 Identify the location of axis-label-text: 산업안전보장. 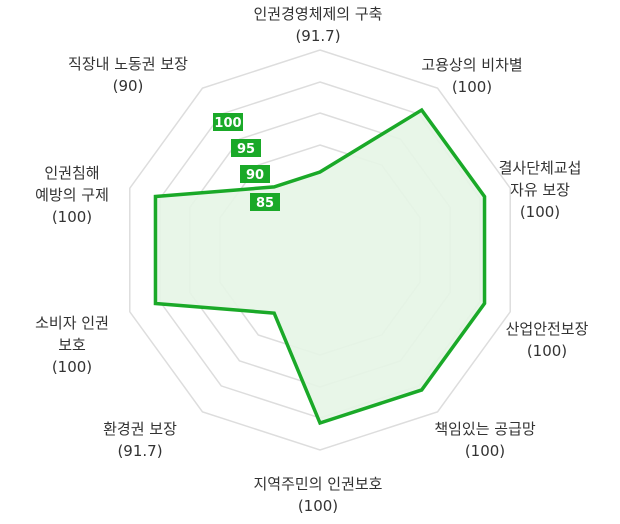
(547, 329).